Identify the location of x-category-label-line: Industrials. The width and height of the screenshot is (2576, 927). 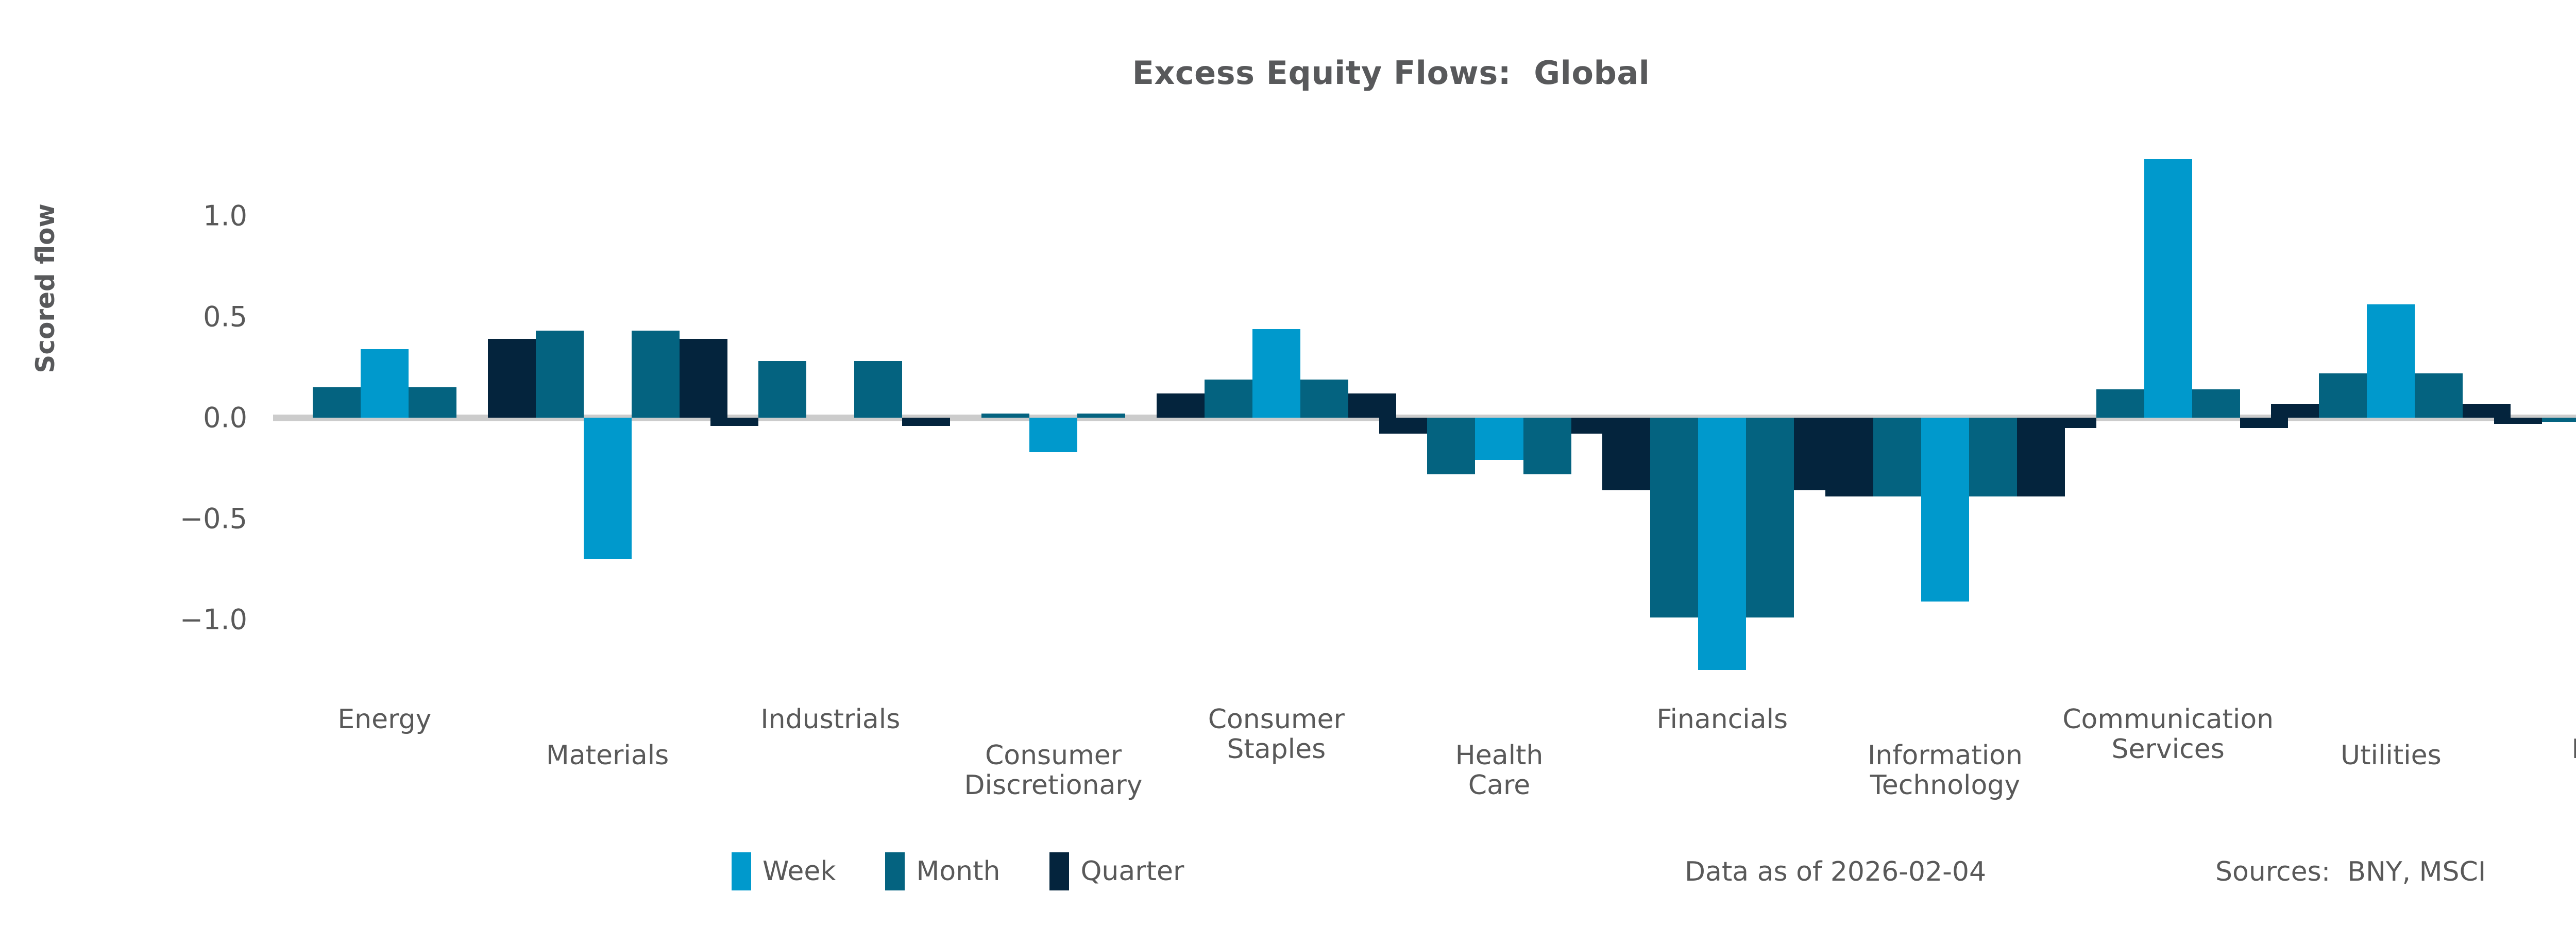
(830, 719).